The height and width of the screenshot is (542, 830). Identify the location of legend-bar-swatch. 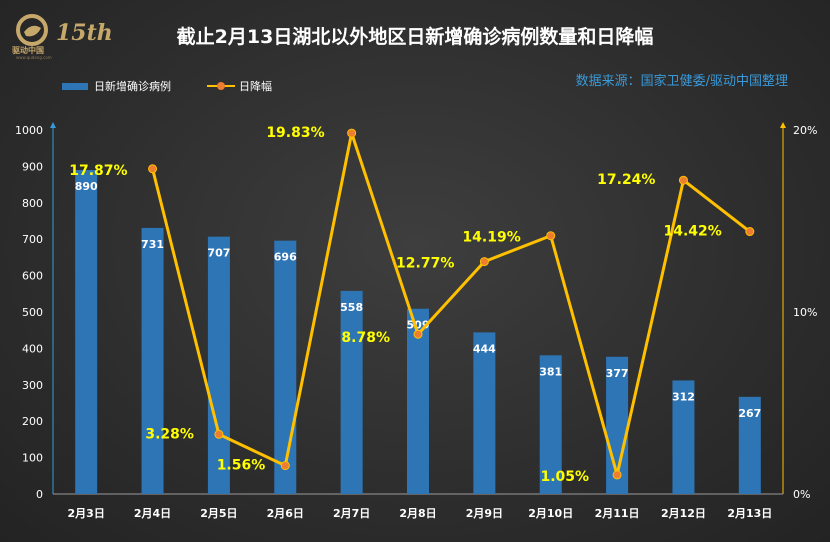
(75, 86).